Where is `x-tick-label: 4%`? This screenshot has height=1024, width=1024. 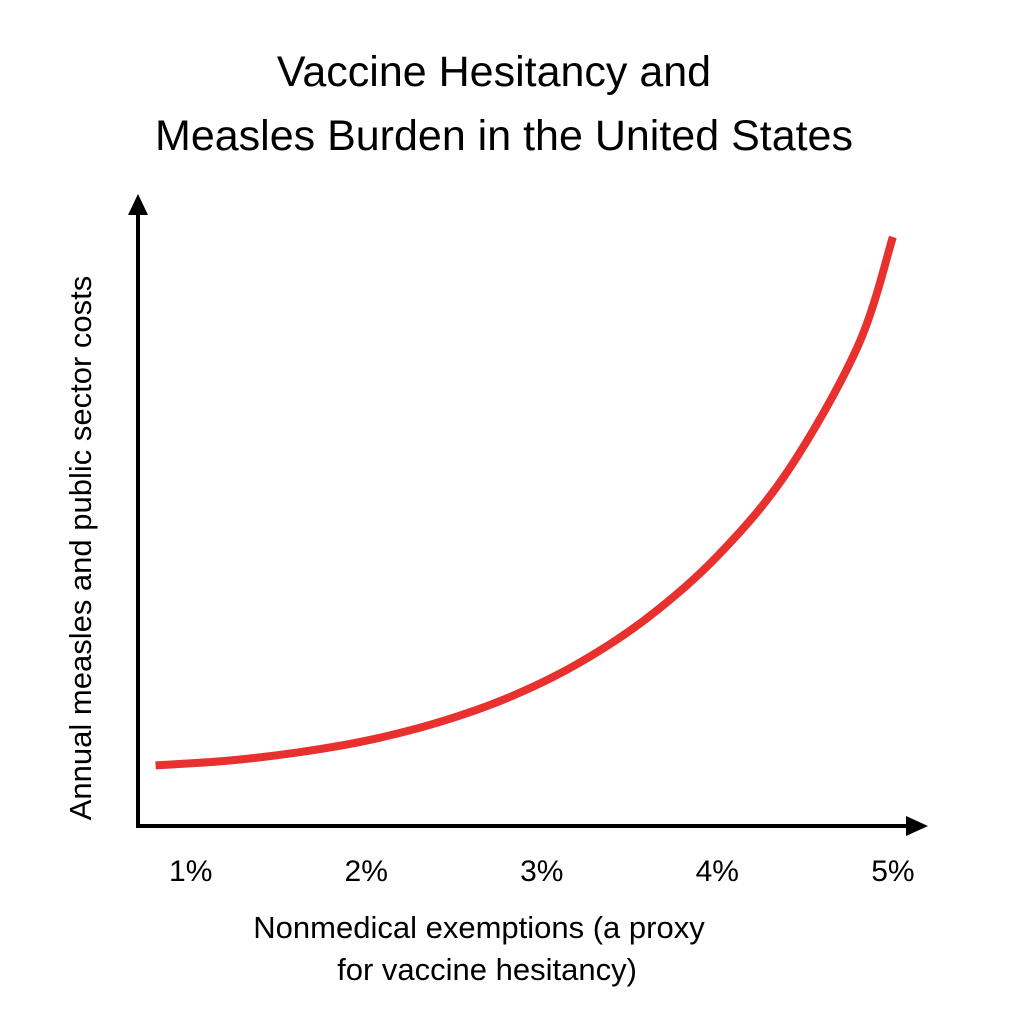 x-tick-label: 4% is located at coordinates (717, 871).